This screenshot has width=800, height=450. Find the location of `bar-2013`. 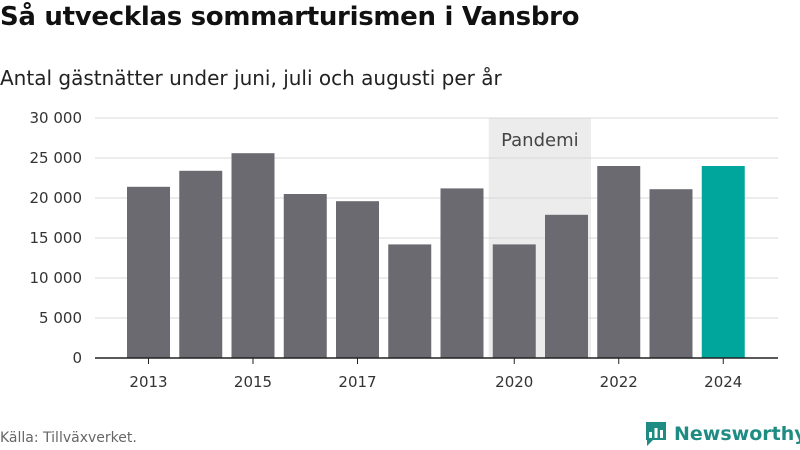

bar-2013 is located at coordinates (148, 272).